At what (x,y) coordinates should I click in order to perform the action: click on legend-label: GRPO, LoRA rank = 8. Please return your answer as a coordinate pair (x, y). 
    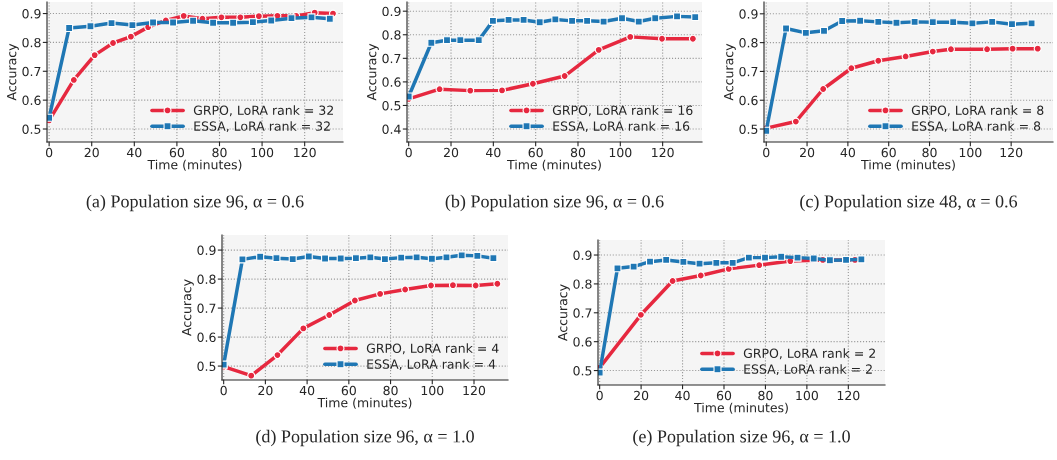
    Looking at the image, I should click on (977, 111).